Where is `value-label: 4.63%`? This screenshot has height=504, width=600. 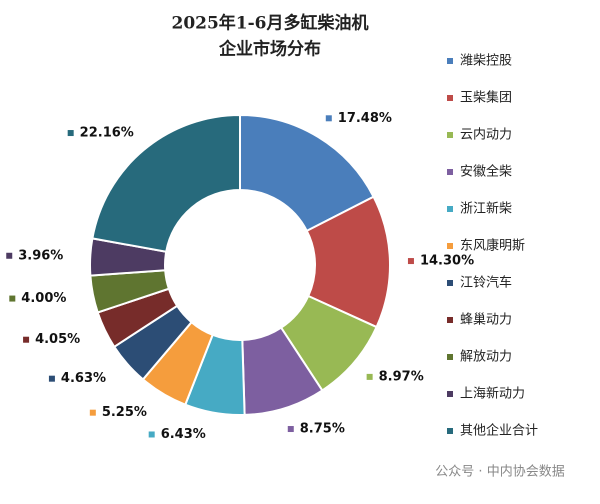
value-label: 4.63% is located at coordinates (83, 378).